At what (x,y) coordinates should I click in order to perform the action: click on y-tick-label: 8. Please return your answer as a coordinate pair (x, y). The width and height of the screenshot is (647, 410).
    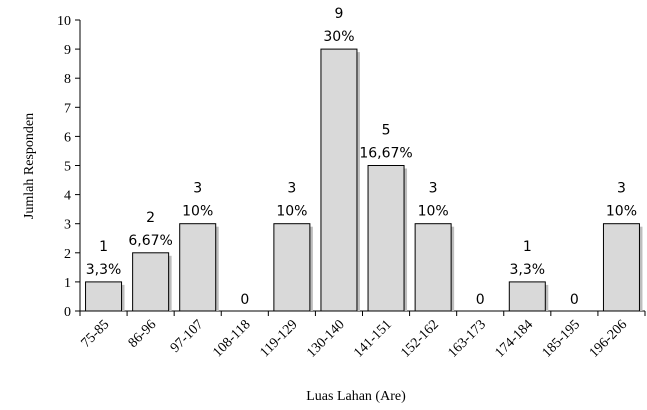
    Looking at the image, I should click on (67, 79).